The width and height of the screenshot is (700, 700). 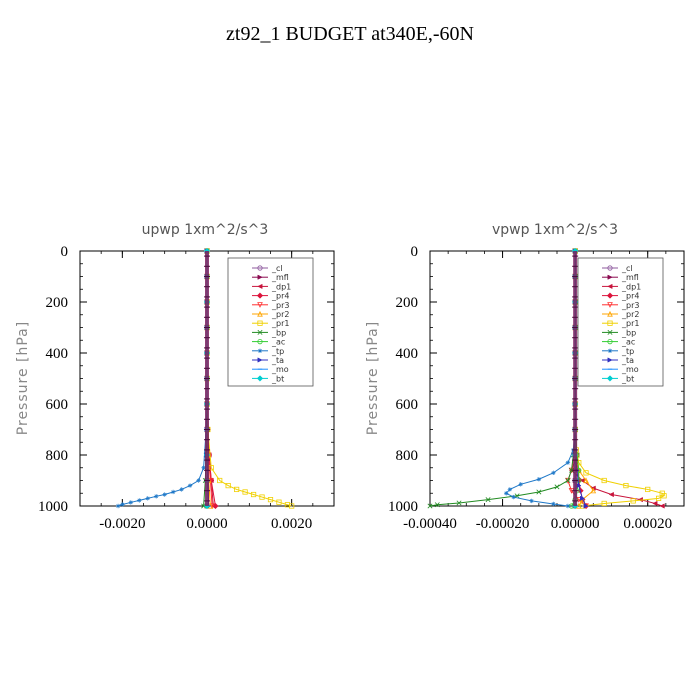 What do you see at coordinates (628, 342) in the screenshot?
I see `legend-label: _ac` at bounding box center [628, 342].